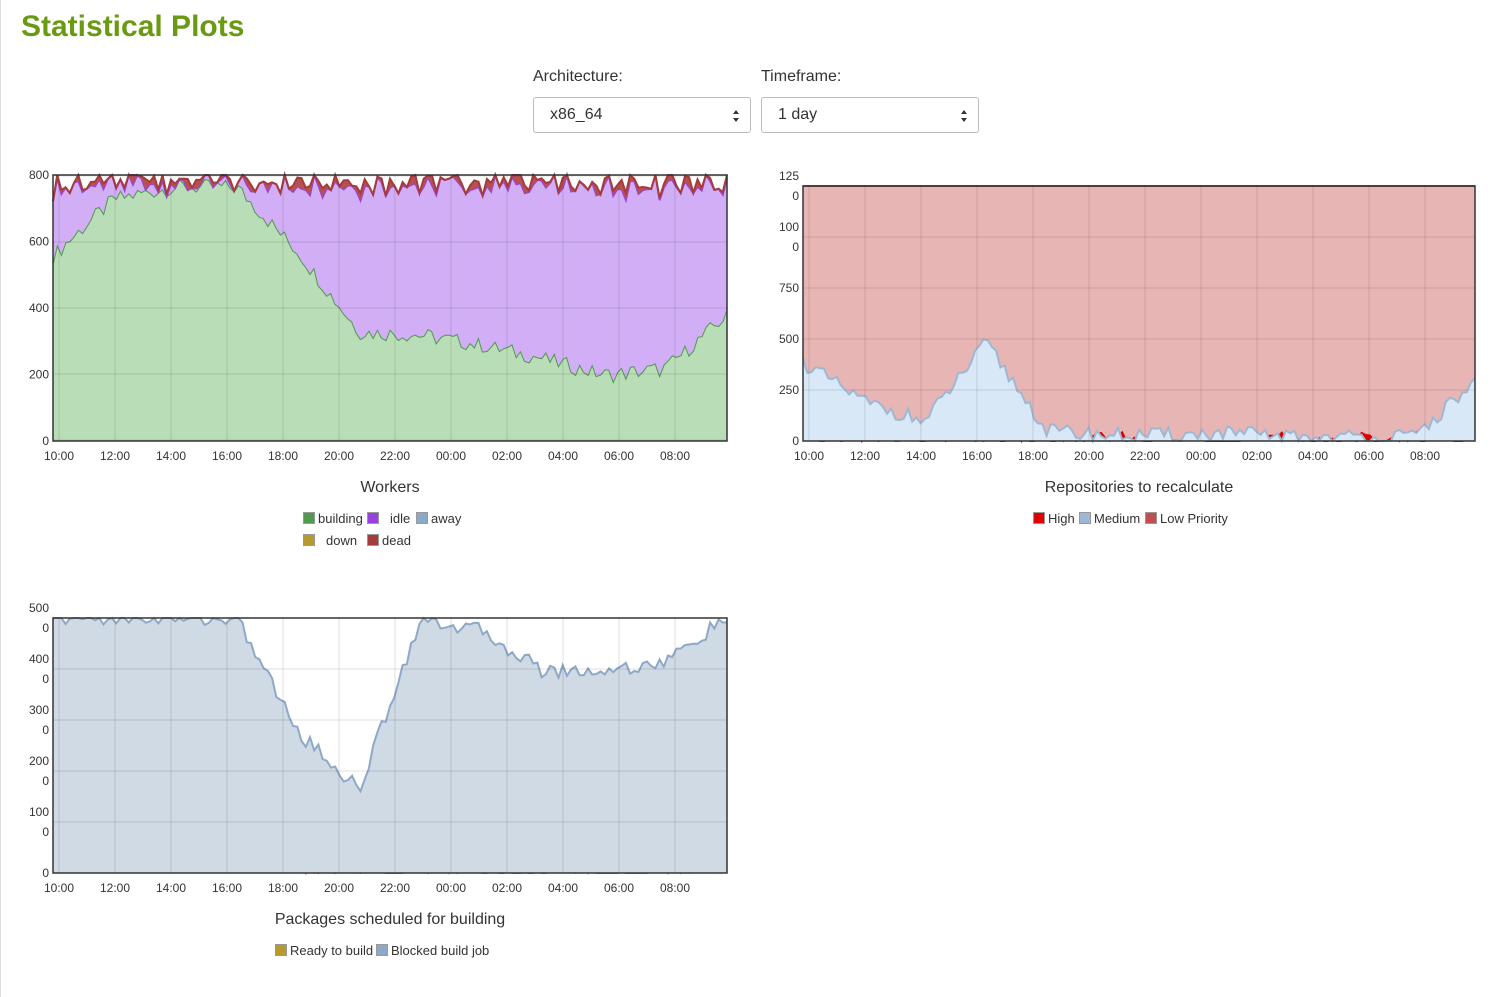  I want to click on y-tick-label: 250, so click(789, 390).